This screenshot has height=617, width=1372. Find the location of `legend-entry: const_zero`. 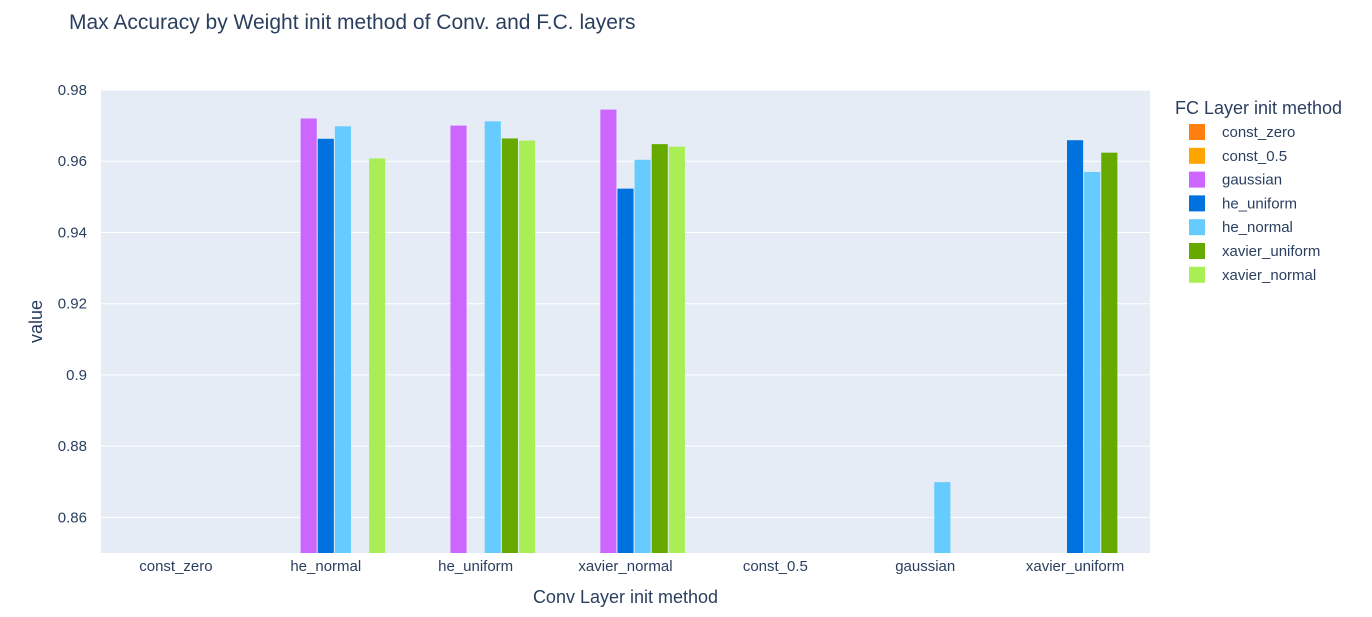

legend-entry: const_zero is located at coordinates (1258, 132).